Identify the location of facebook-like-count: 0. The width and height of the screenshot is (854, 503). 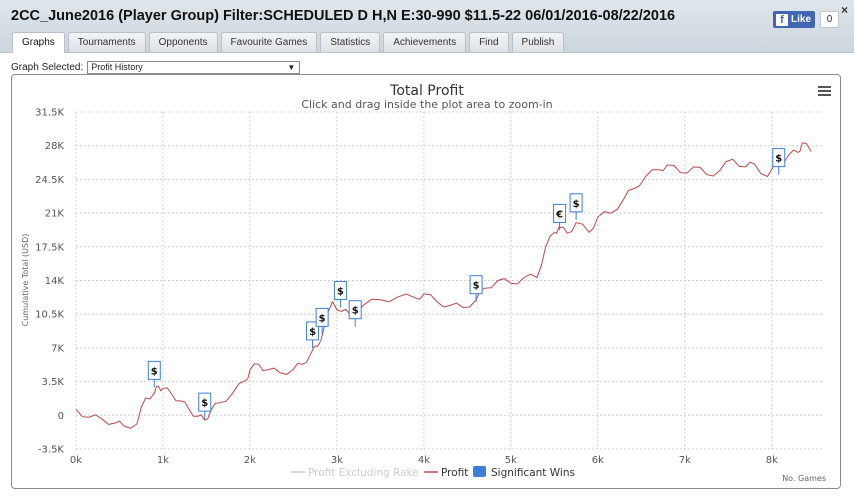
(829, 19).